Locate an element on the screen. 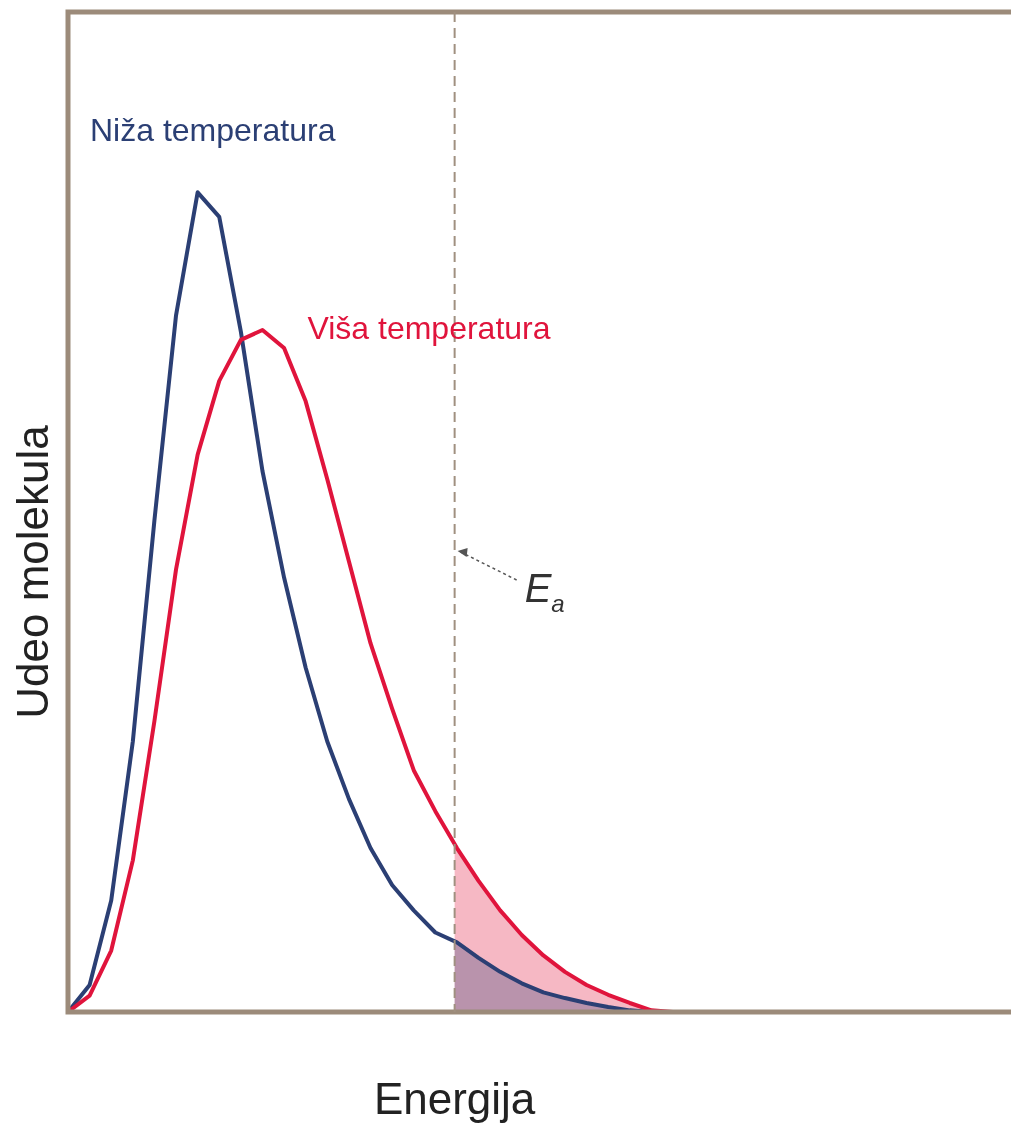 Image resolution: width=1019 pixels, height=1144 pixels. x-axis-title: Energija is located at coordinates (454, 1099).